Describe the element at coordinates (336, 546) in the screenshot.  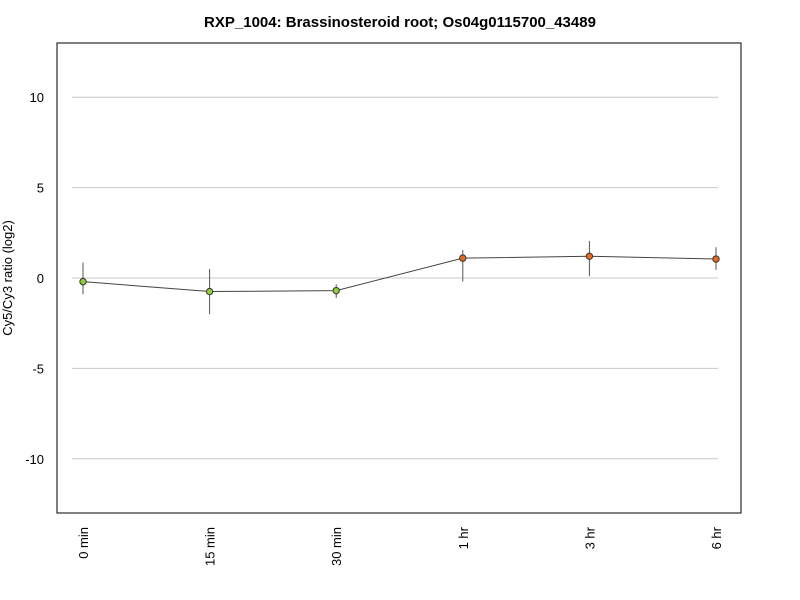
I see `x-tick-label: 30 min` at that location.